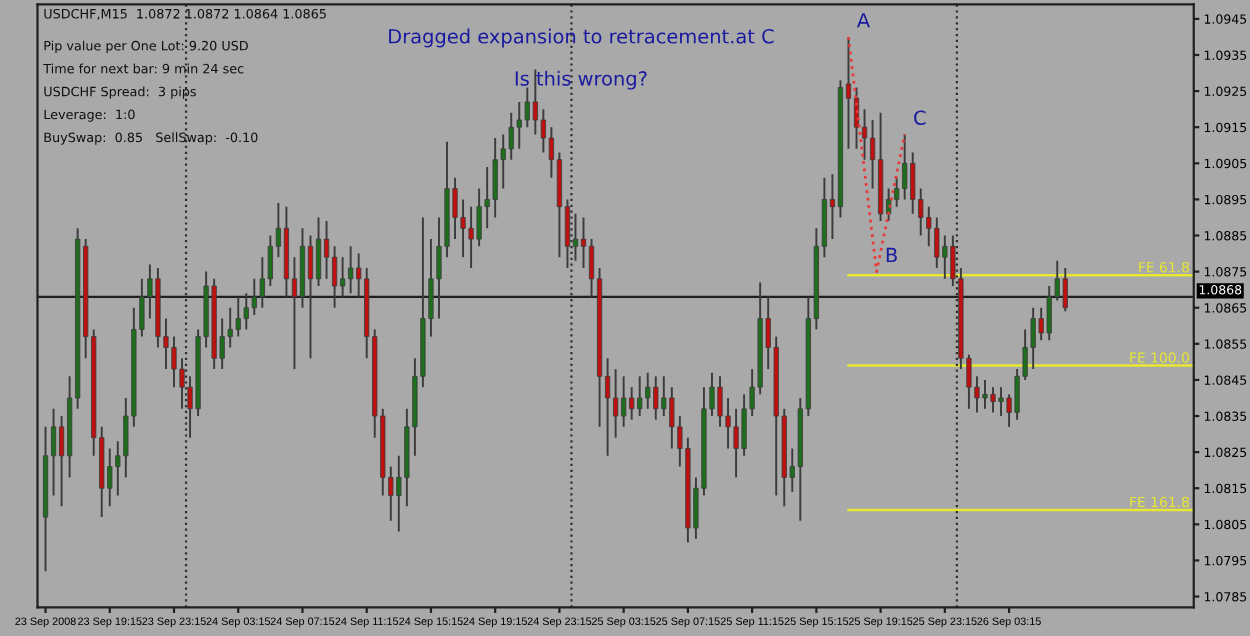 The height and width of the screenshot is (636, 1250). What do you see at coordinates (891, 255) in the screenshot?
I see `annotation: B` at bounding box center [891, 255].